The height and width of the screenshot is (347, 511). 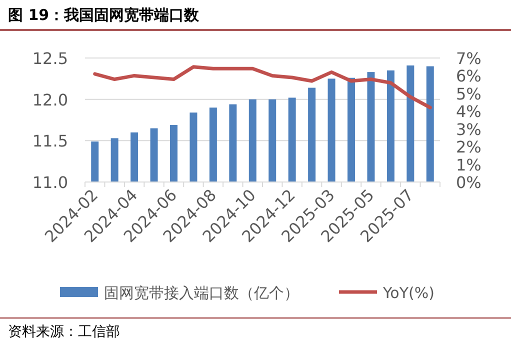 I want to click on y-tick-label: 11.0, so click(x=50, y=182).